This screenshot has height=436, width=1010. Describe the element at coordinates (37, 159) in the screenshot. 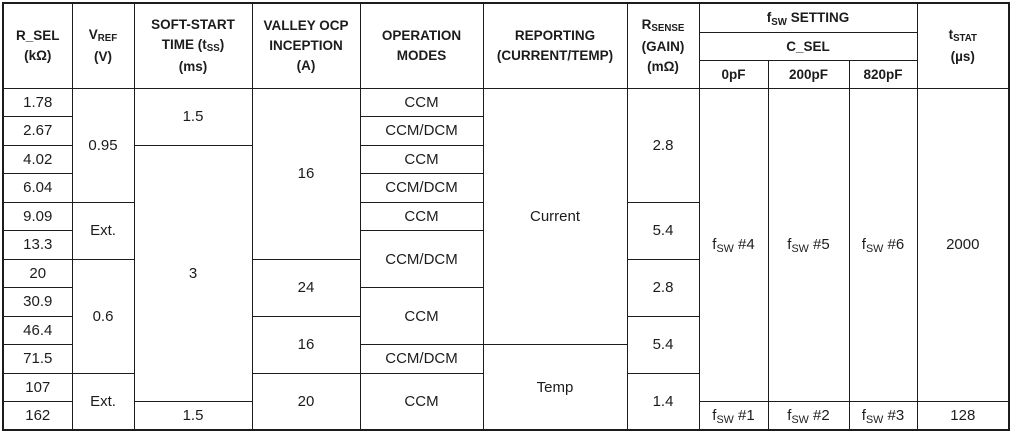

I see `rsel-cell: 4.02` at that location.